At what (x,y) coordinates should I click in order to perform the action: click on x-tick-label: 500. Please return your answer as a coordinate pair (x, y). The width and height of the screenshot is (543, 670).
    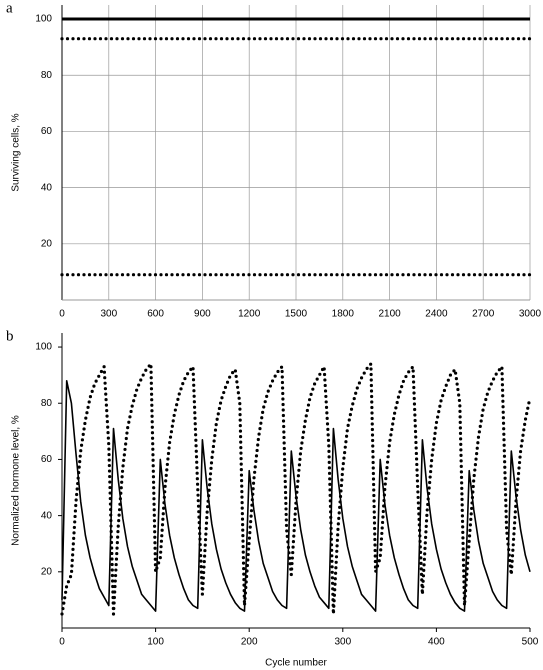
    Looking at the image, I should click on (530, 642).